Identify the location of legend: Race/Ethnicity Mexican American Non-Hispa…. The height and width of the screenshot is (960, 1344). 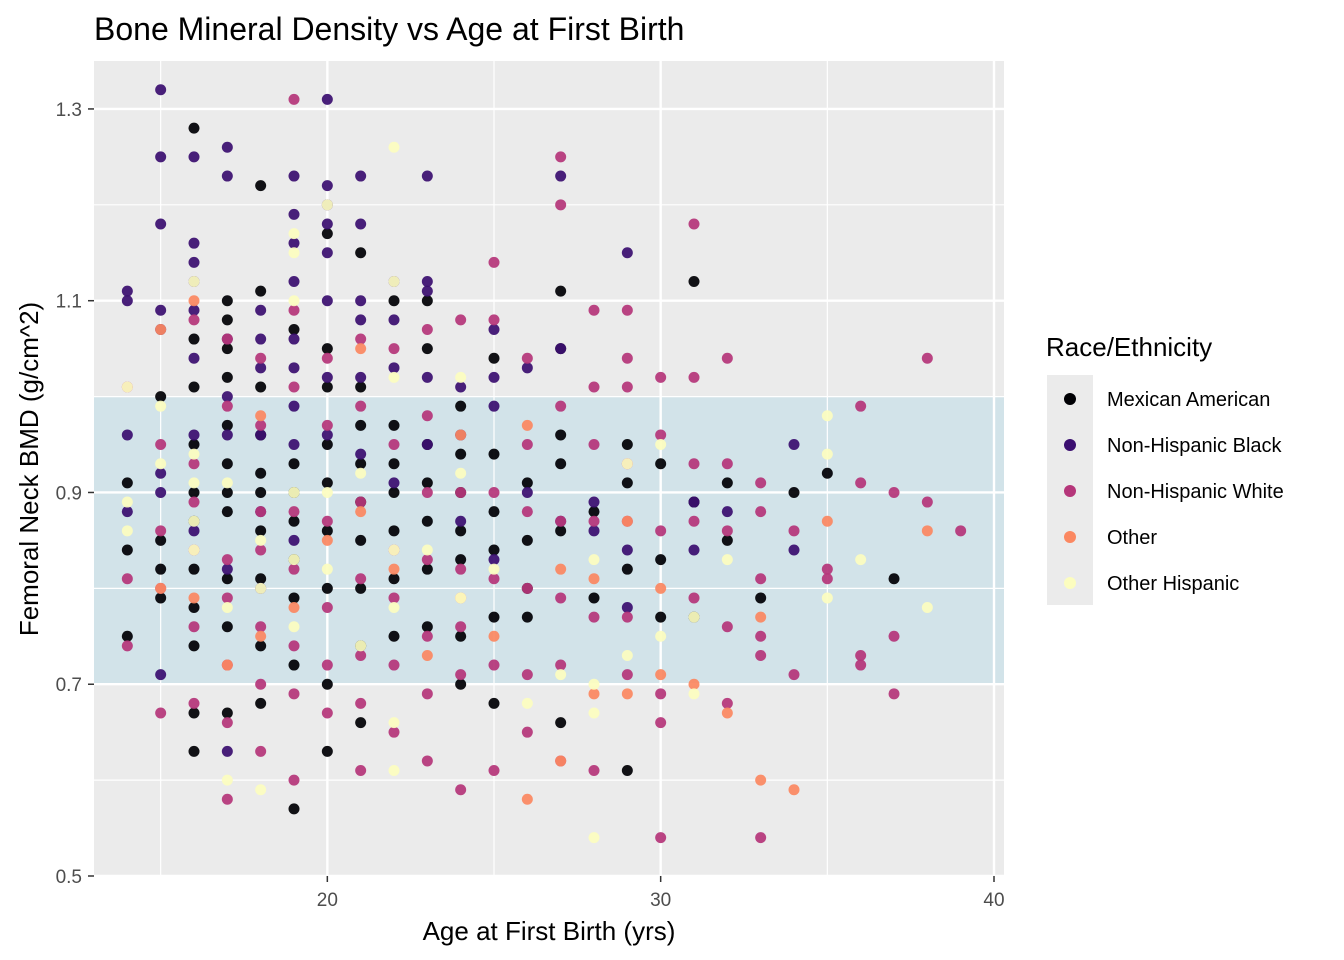
(1165, 468).